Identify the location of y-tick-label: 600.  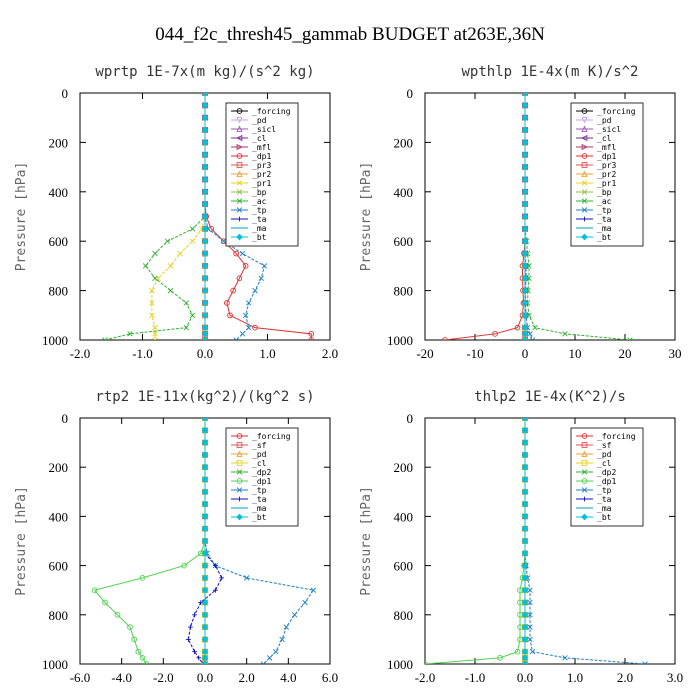
(404, 241).